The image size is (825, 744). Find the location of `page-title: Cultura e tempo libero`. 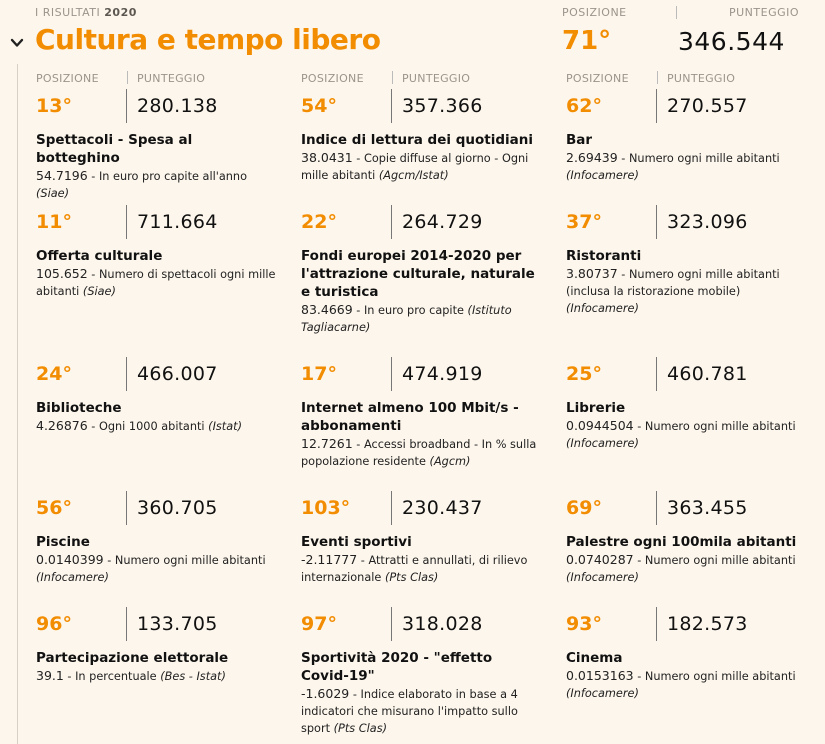

page-title: Cultura e tempo libero is located at coordinates (208, 39).